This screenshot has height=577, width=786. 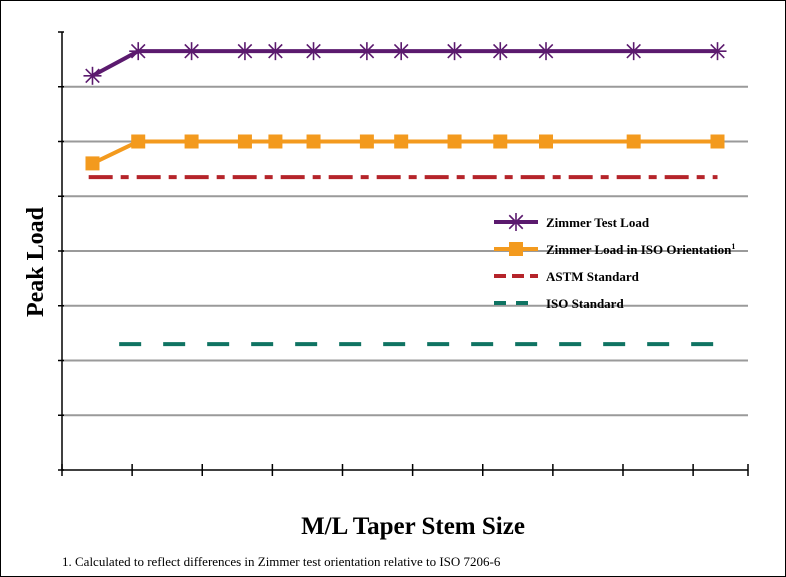 What do you see at coordinates (413, 526) in the screenshot?
I see `x-axis-label: M/L Taper Stem Size` at bounding box center [413, 526].